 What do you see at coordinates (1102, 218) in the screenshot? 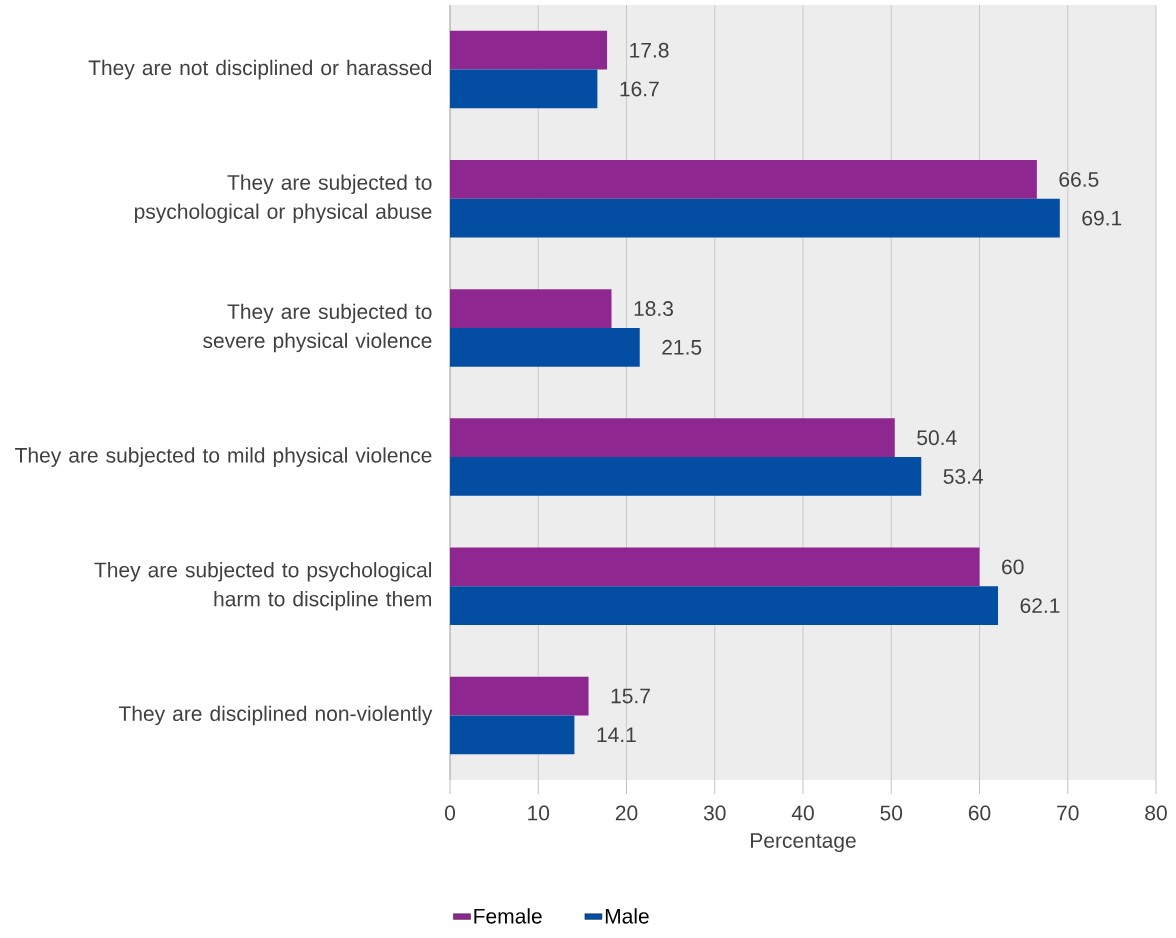
I see `data-label: 69.1` at bounding box center [1102, 218].